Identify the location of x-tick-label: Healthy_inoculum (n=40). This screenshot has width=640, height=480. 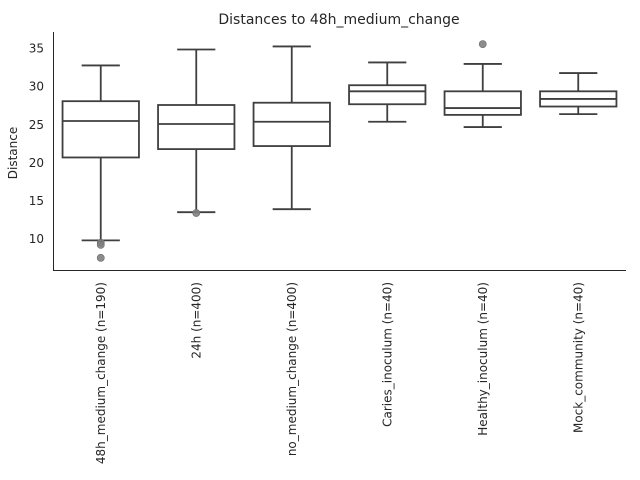
(483, 359).